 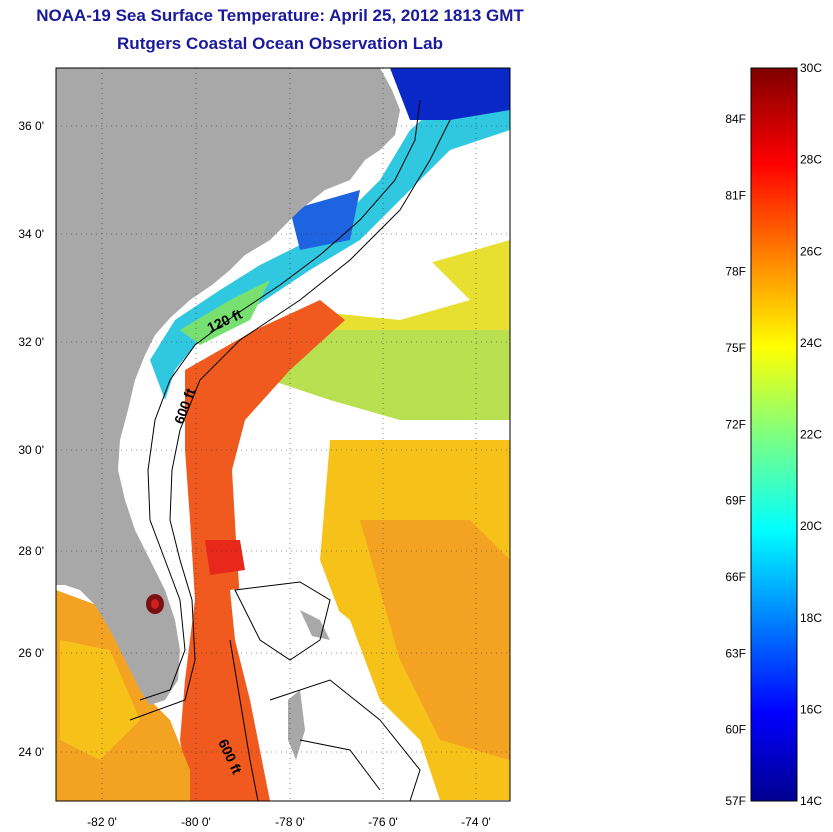 What do you see at coordinates (290, 822) in the screenshot?
I see `lon-tick-label: -78 0'` at bounding box center [290, 822].